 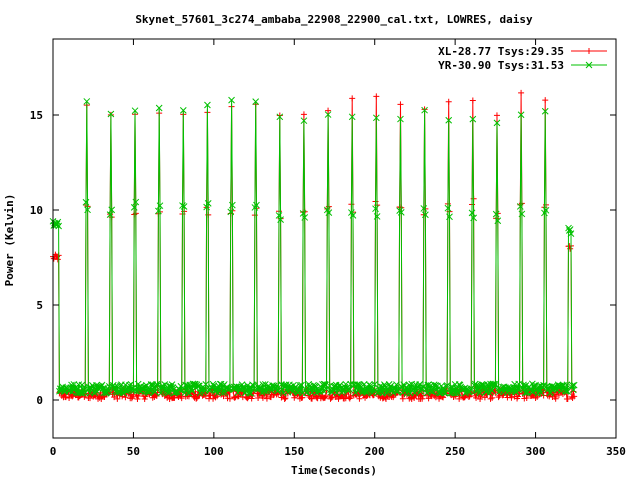 I want to click on x-axis-label: Time(Seconds), so click(x=334, y=470).